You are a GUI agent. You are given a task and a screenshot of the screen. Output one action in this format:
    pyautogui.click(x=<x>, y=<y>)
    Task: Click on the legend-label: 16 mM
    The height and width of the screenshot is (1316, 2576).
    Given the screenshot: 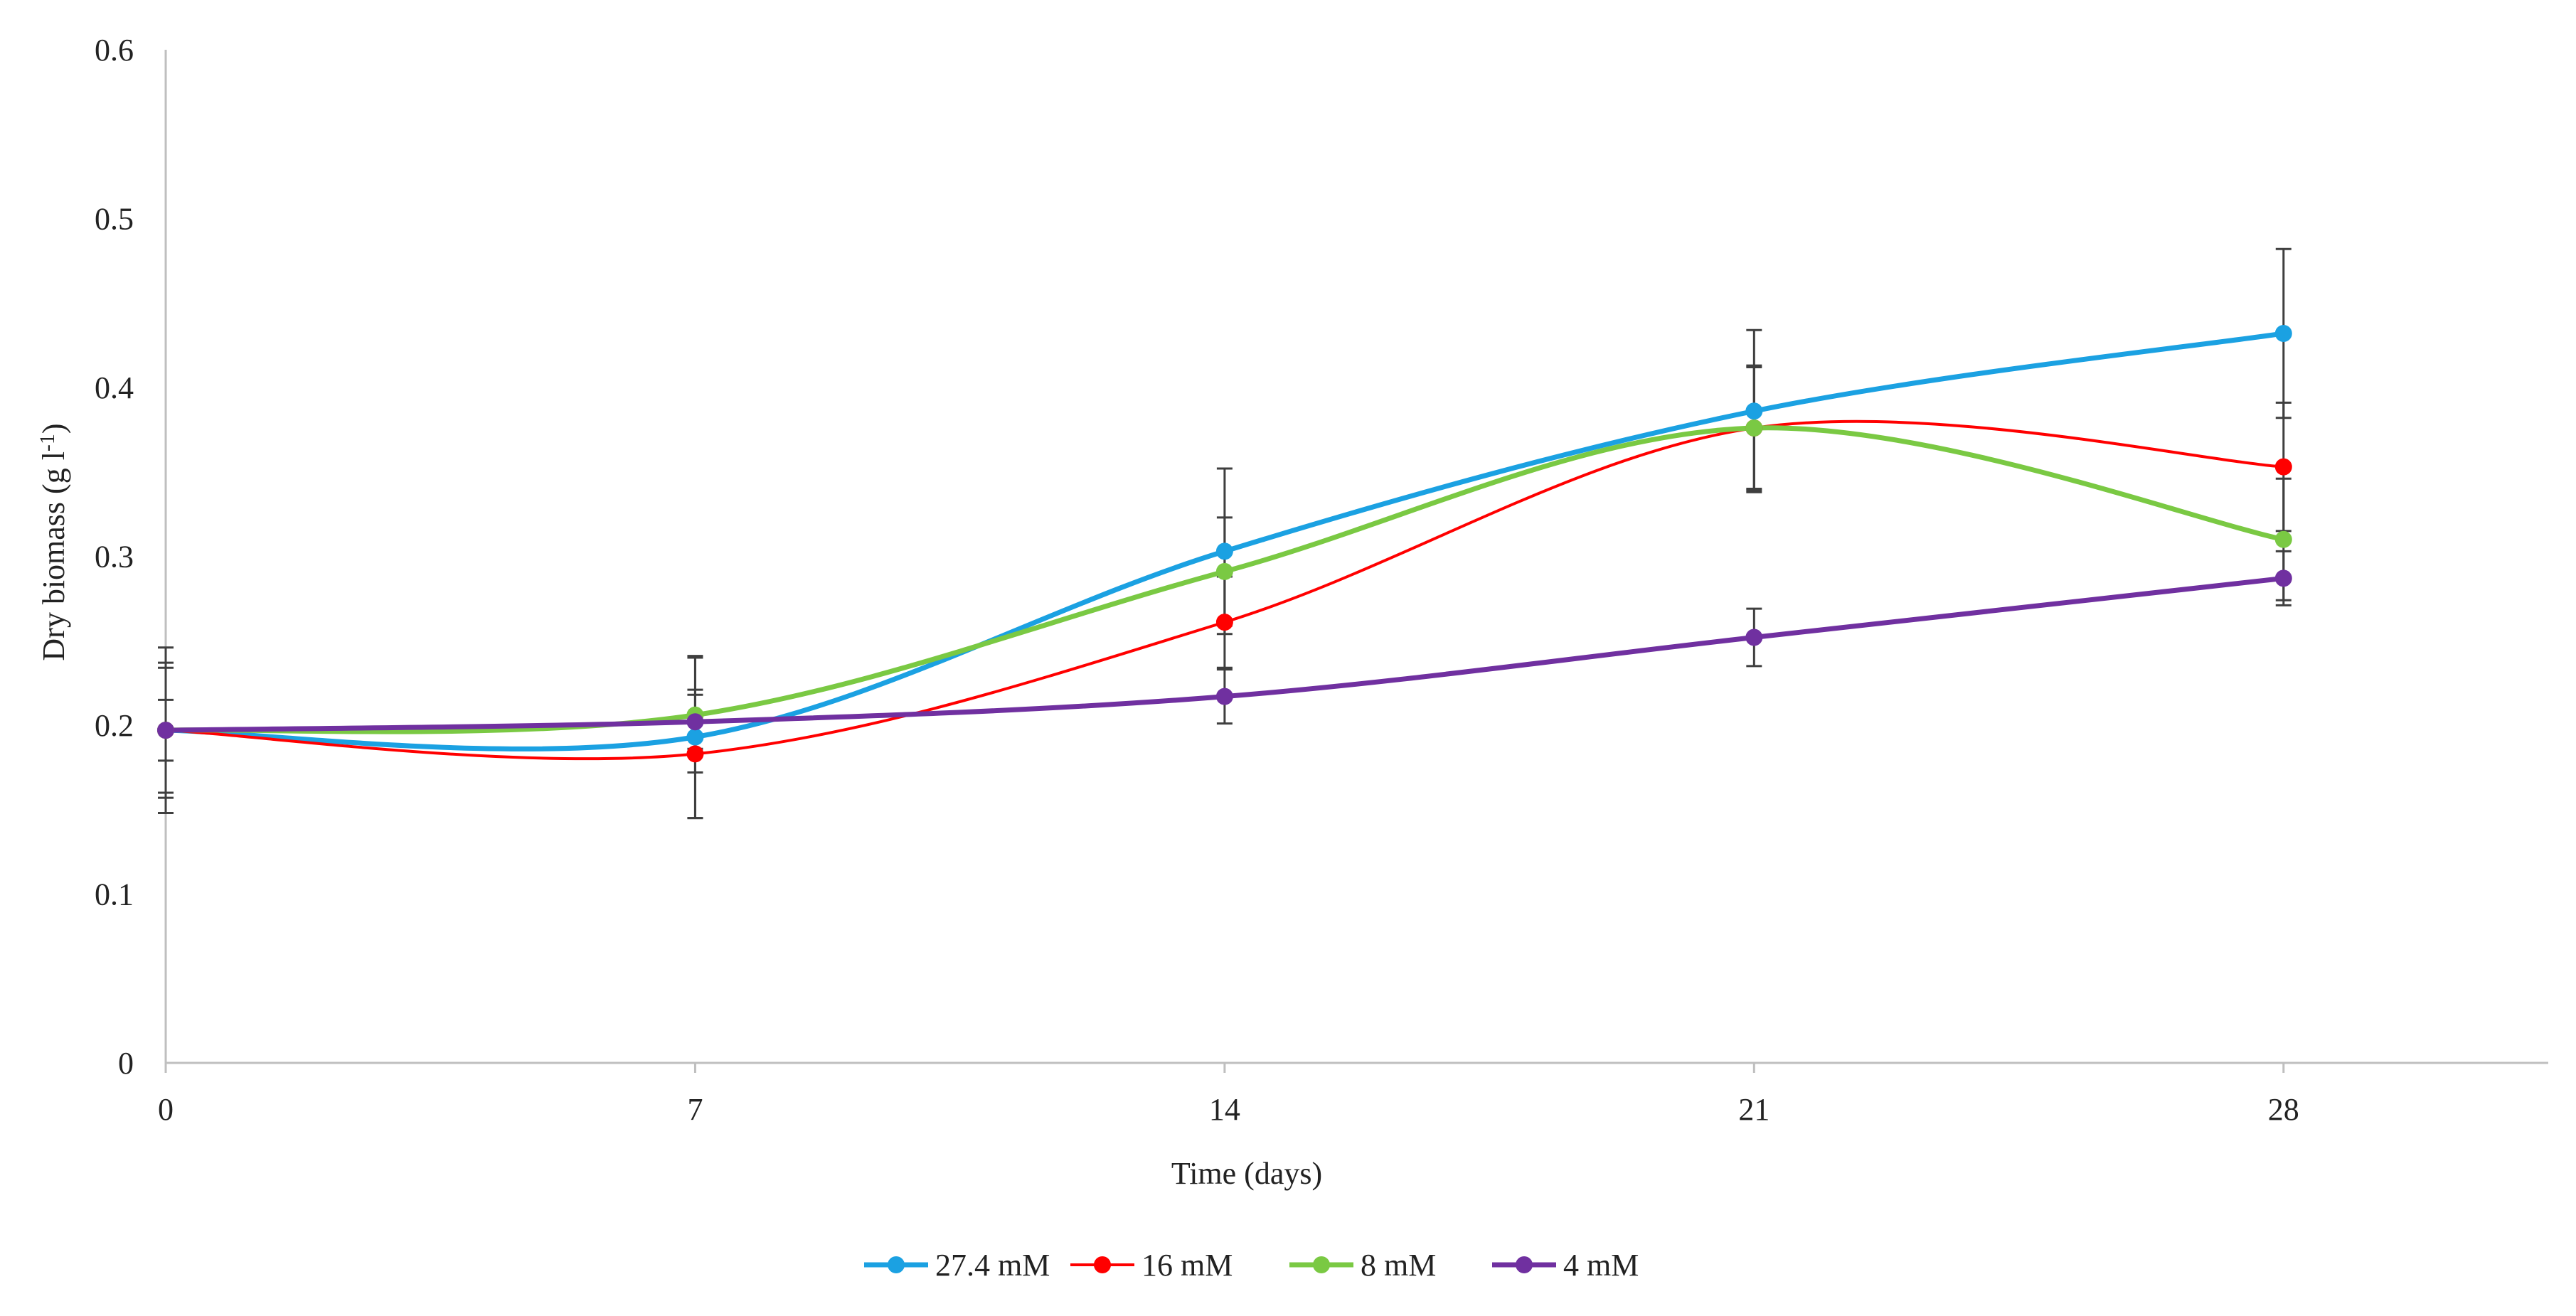 What is the action you would take?
    pyautogui.click(x=1187, y=1265)
    